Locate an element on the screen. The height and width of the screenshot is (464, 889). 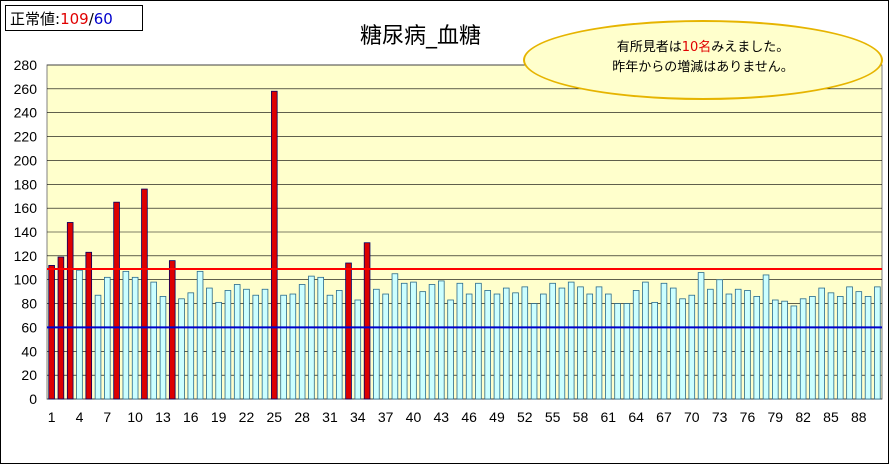
x-tick-label: 73 is located at coordinates (720, 417).